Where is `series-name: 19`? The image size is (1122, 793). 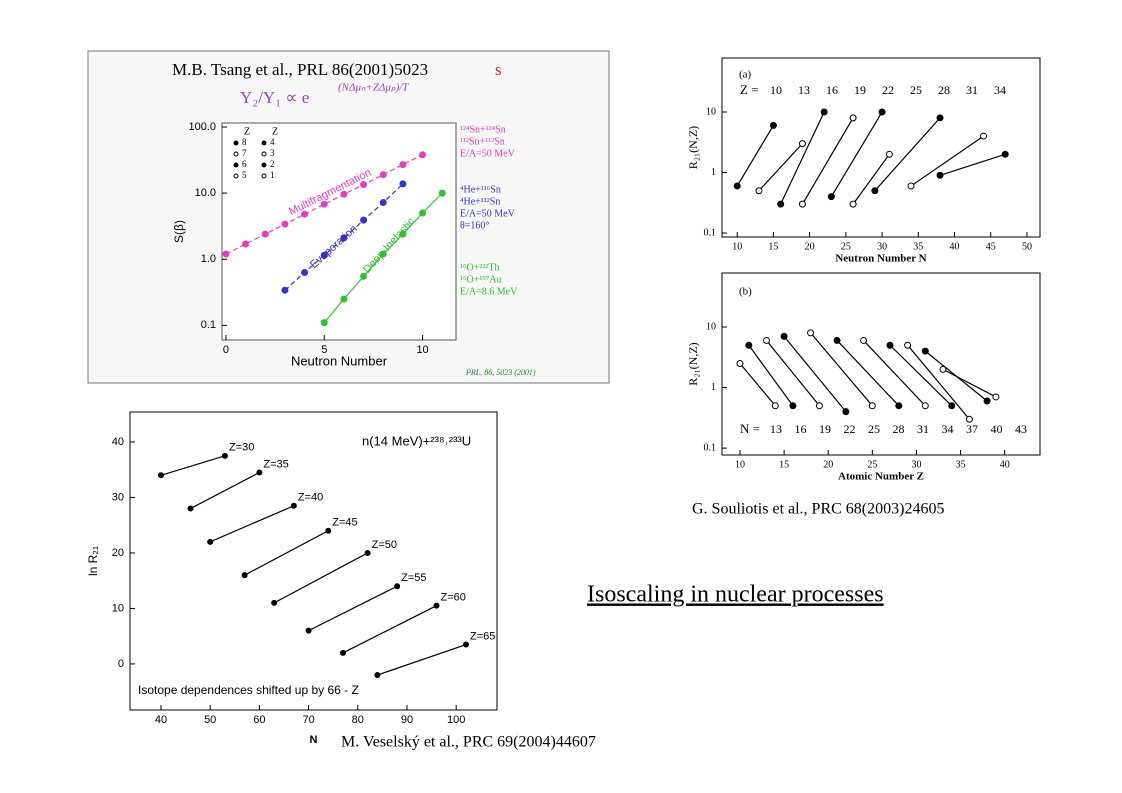
series-name: 19 is located at coordinates (860, 90).